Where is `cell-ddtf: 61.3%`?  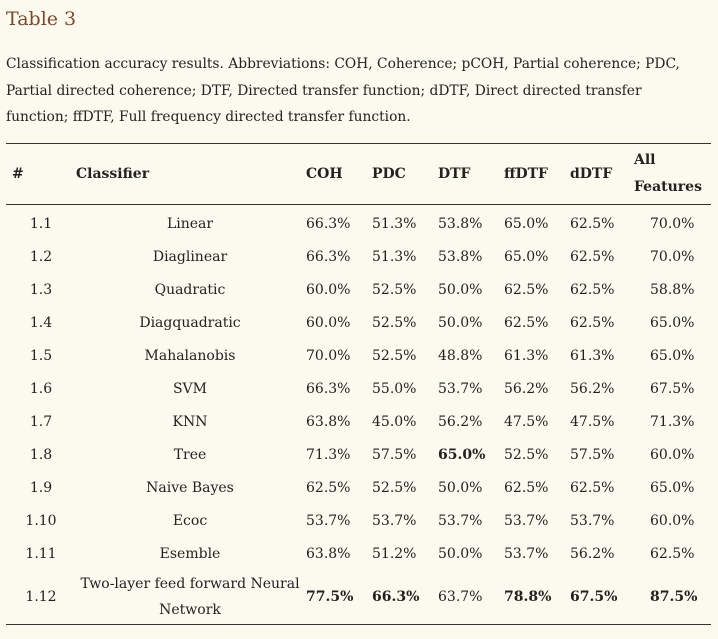 cell-ddtf: 61.3% is located at coordinates (592, 355).